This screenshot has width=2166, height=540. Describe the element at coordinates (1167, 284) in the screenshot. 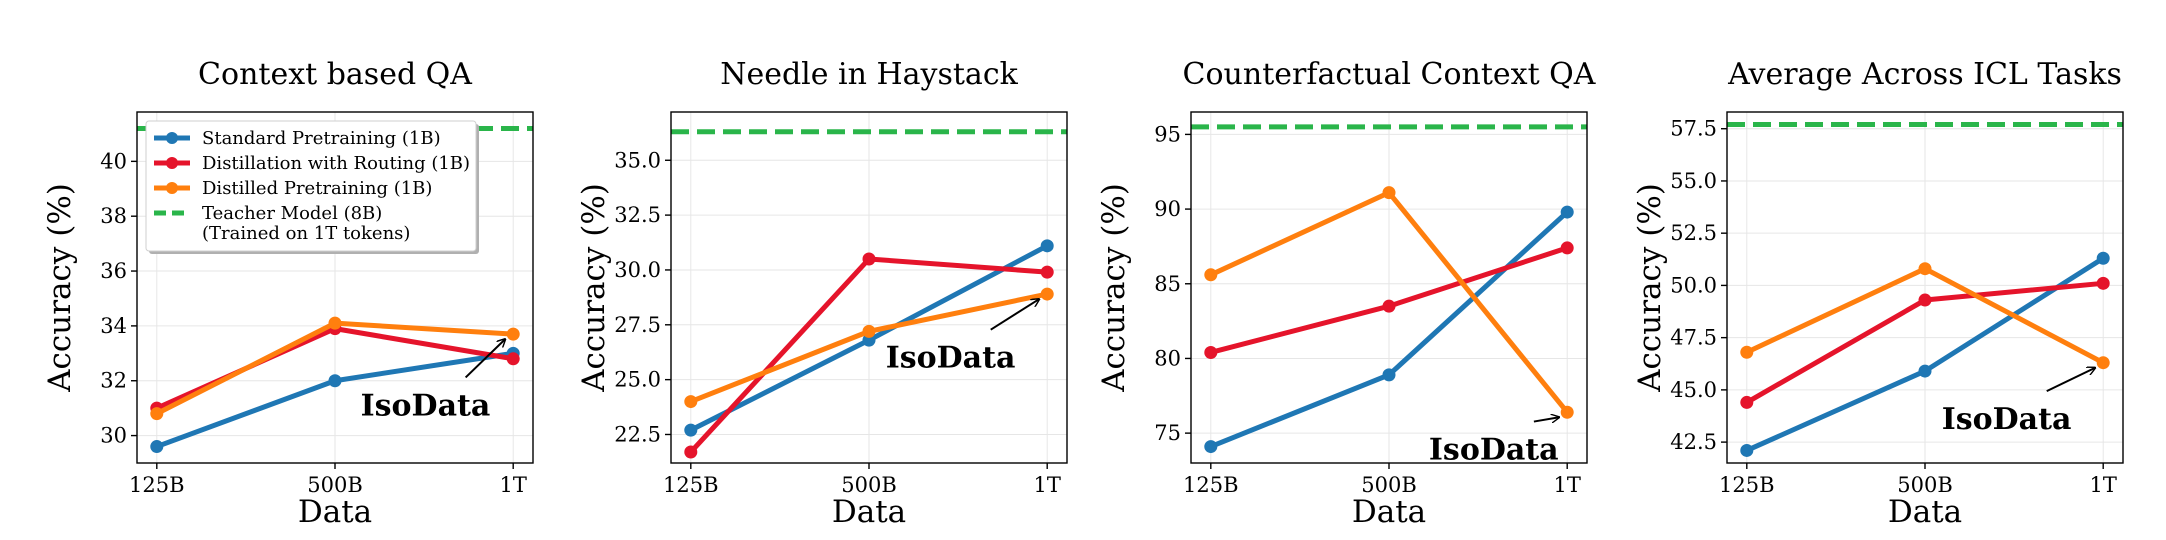

I see `y-tick-label: 85` at that location.